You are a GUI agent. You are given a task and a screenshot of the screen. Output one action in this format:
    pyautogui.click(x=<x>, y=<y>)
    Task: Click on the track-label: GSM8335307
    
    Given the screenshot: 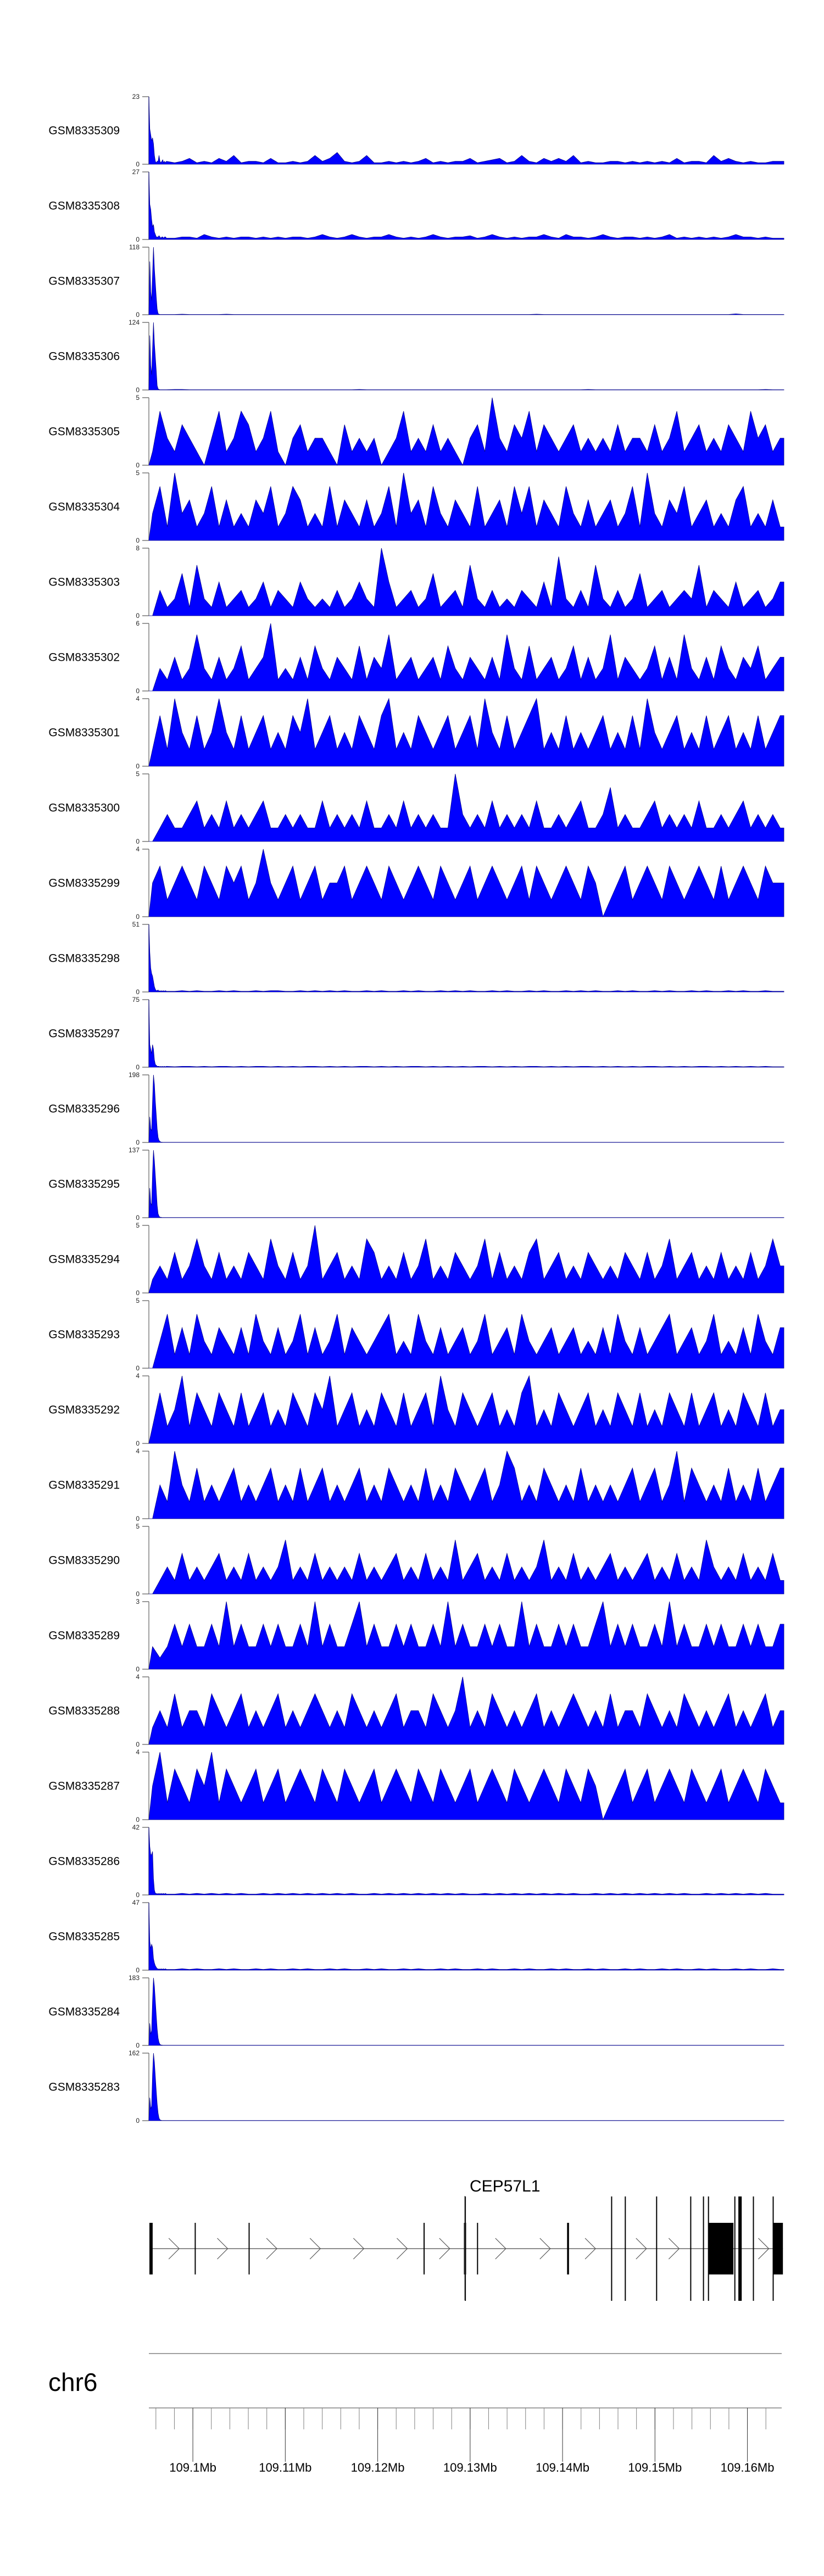 What is the action you would take?
    pyautogui.click(x=84, y=281)
    